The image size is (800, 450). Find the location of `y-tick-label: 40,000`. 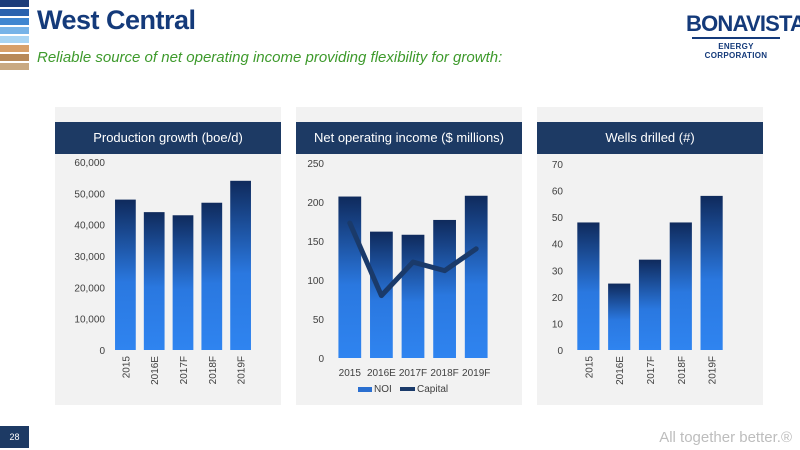

y-tick-label: 40,000 is located at coordinates (89, 226).